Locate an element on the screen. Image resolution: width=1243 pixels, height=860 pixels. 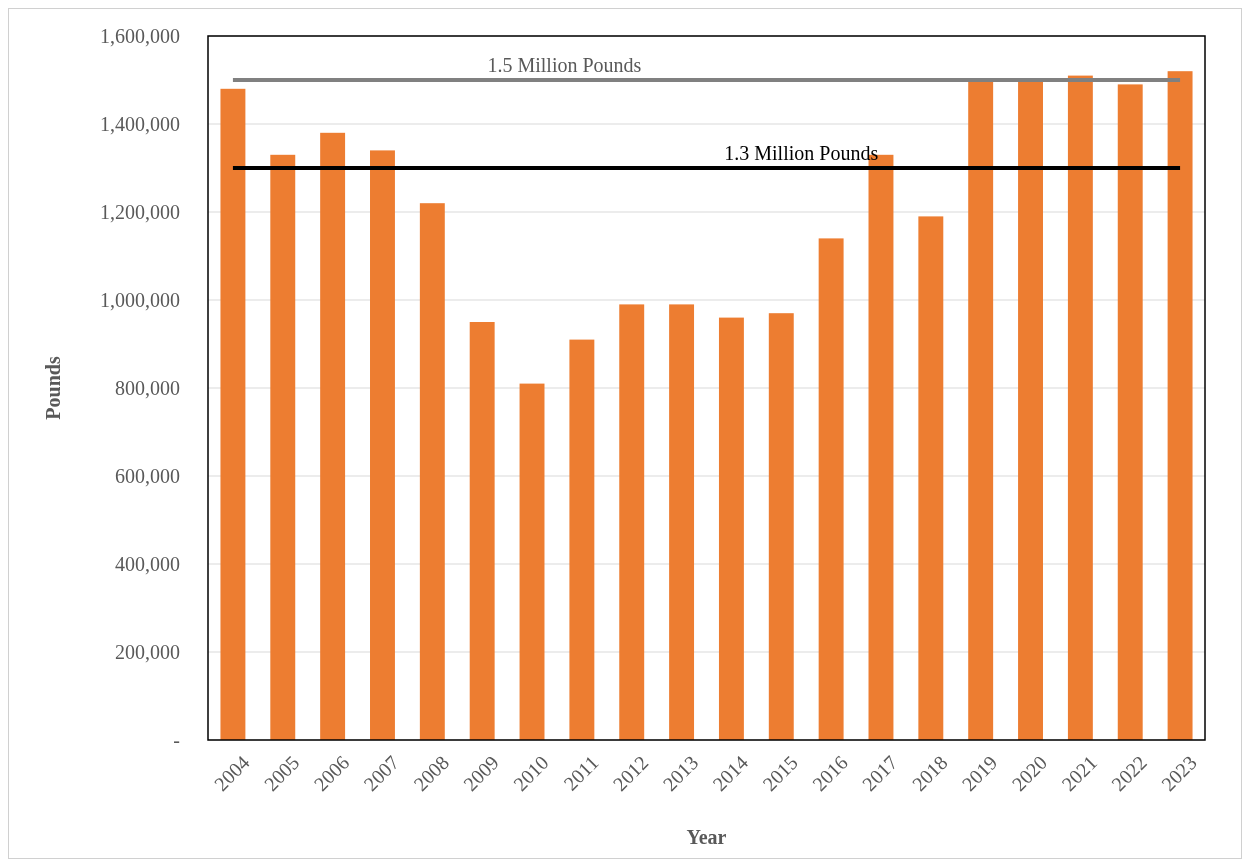
y-tick-label: 1,600,000 is located at coordinates (140, 36).